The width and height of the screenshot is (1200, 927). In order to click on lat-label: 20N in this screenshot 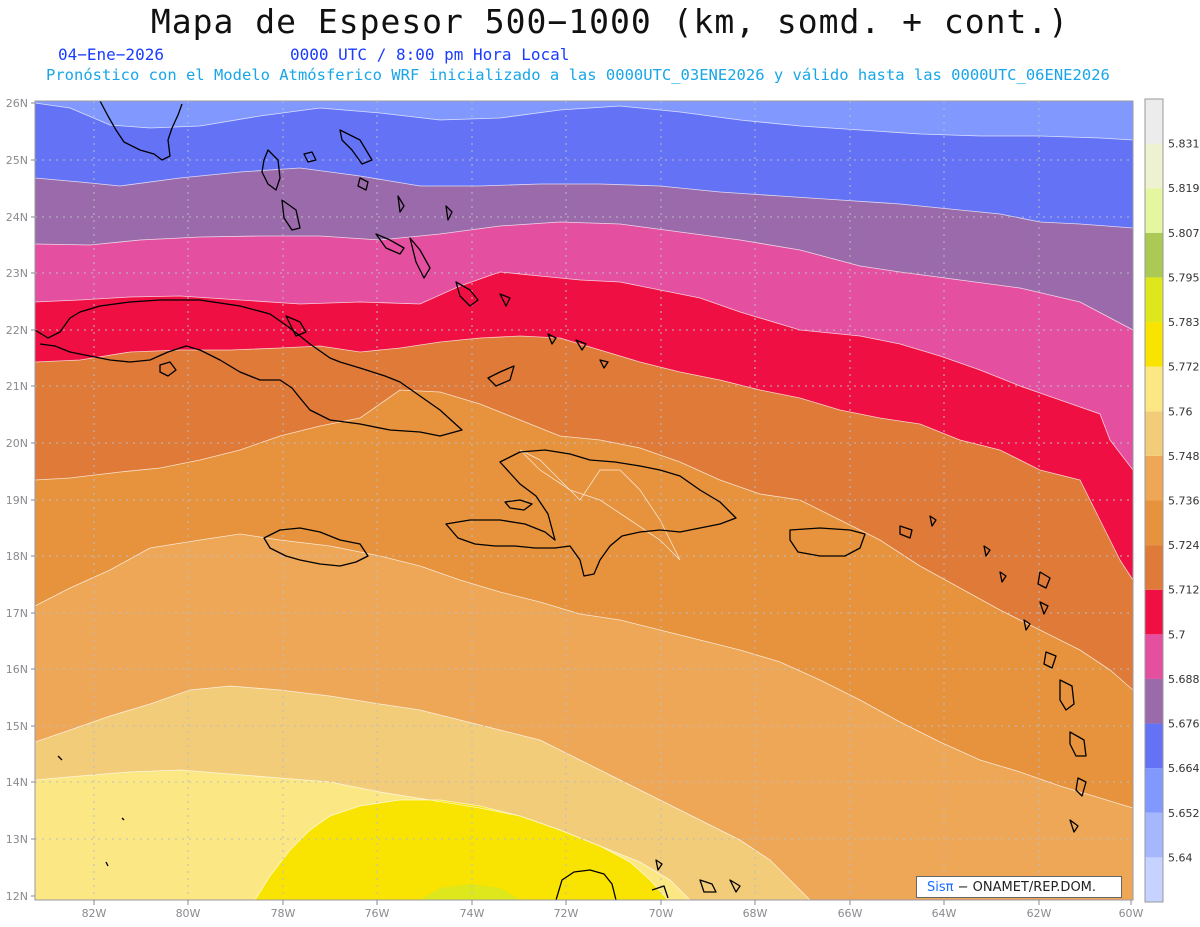, I will do `click(17, 443)`.